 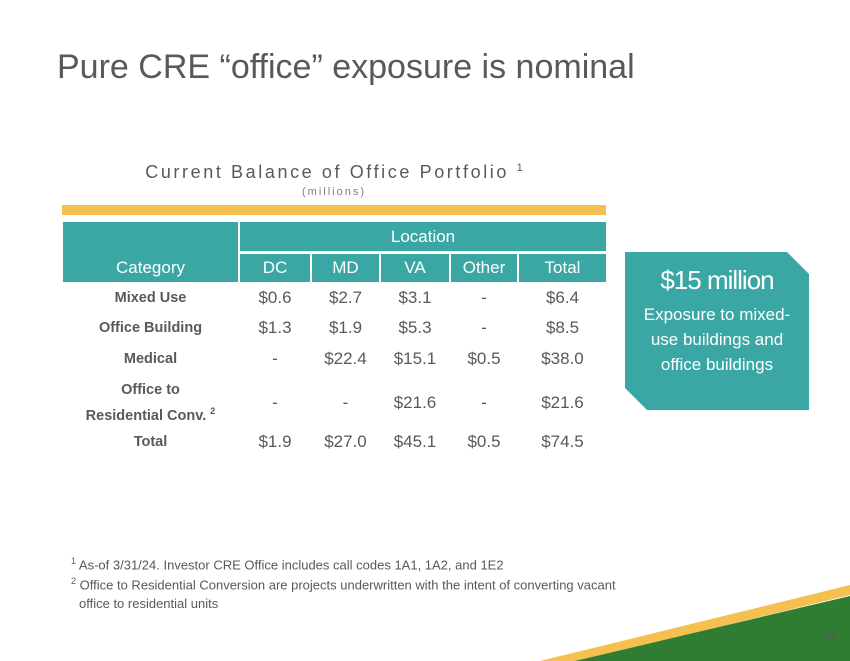 What do you see at coordinates (562, 268) in the screenshot?
I see `column-header-total: Total` at bounding box center [562, 268].